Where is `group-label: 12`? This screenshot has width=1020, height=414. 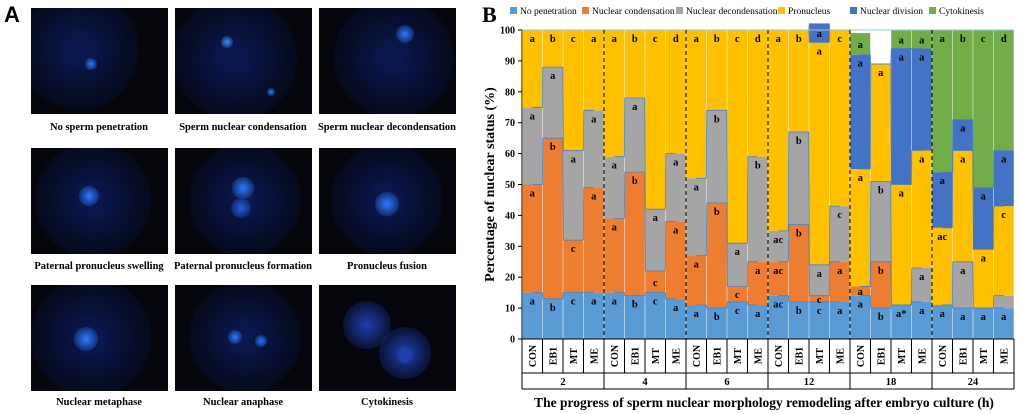 group-label: 12 is located at coordinates (809, 382).